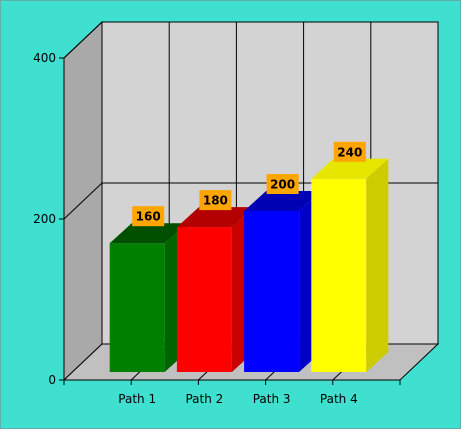 Image resolution: width=461 pixels, height=434 pixels. I want to click on data-label-2: 180, so click(215, 200).